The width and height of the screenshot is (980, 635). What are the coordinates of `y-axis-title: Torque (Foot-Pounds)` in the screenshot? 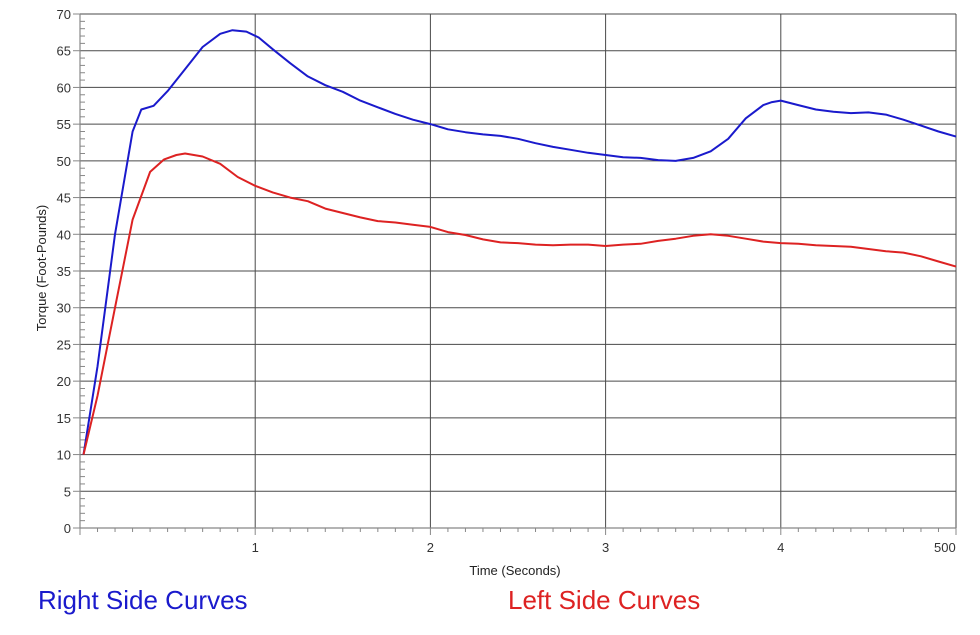 It's located at (41, 268).